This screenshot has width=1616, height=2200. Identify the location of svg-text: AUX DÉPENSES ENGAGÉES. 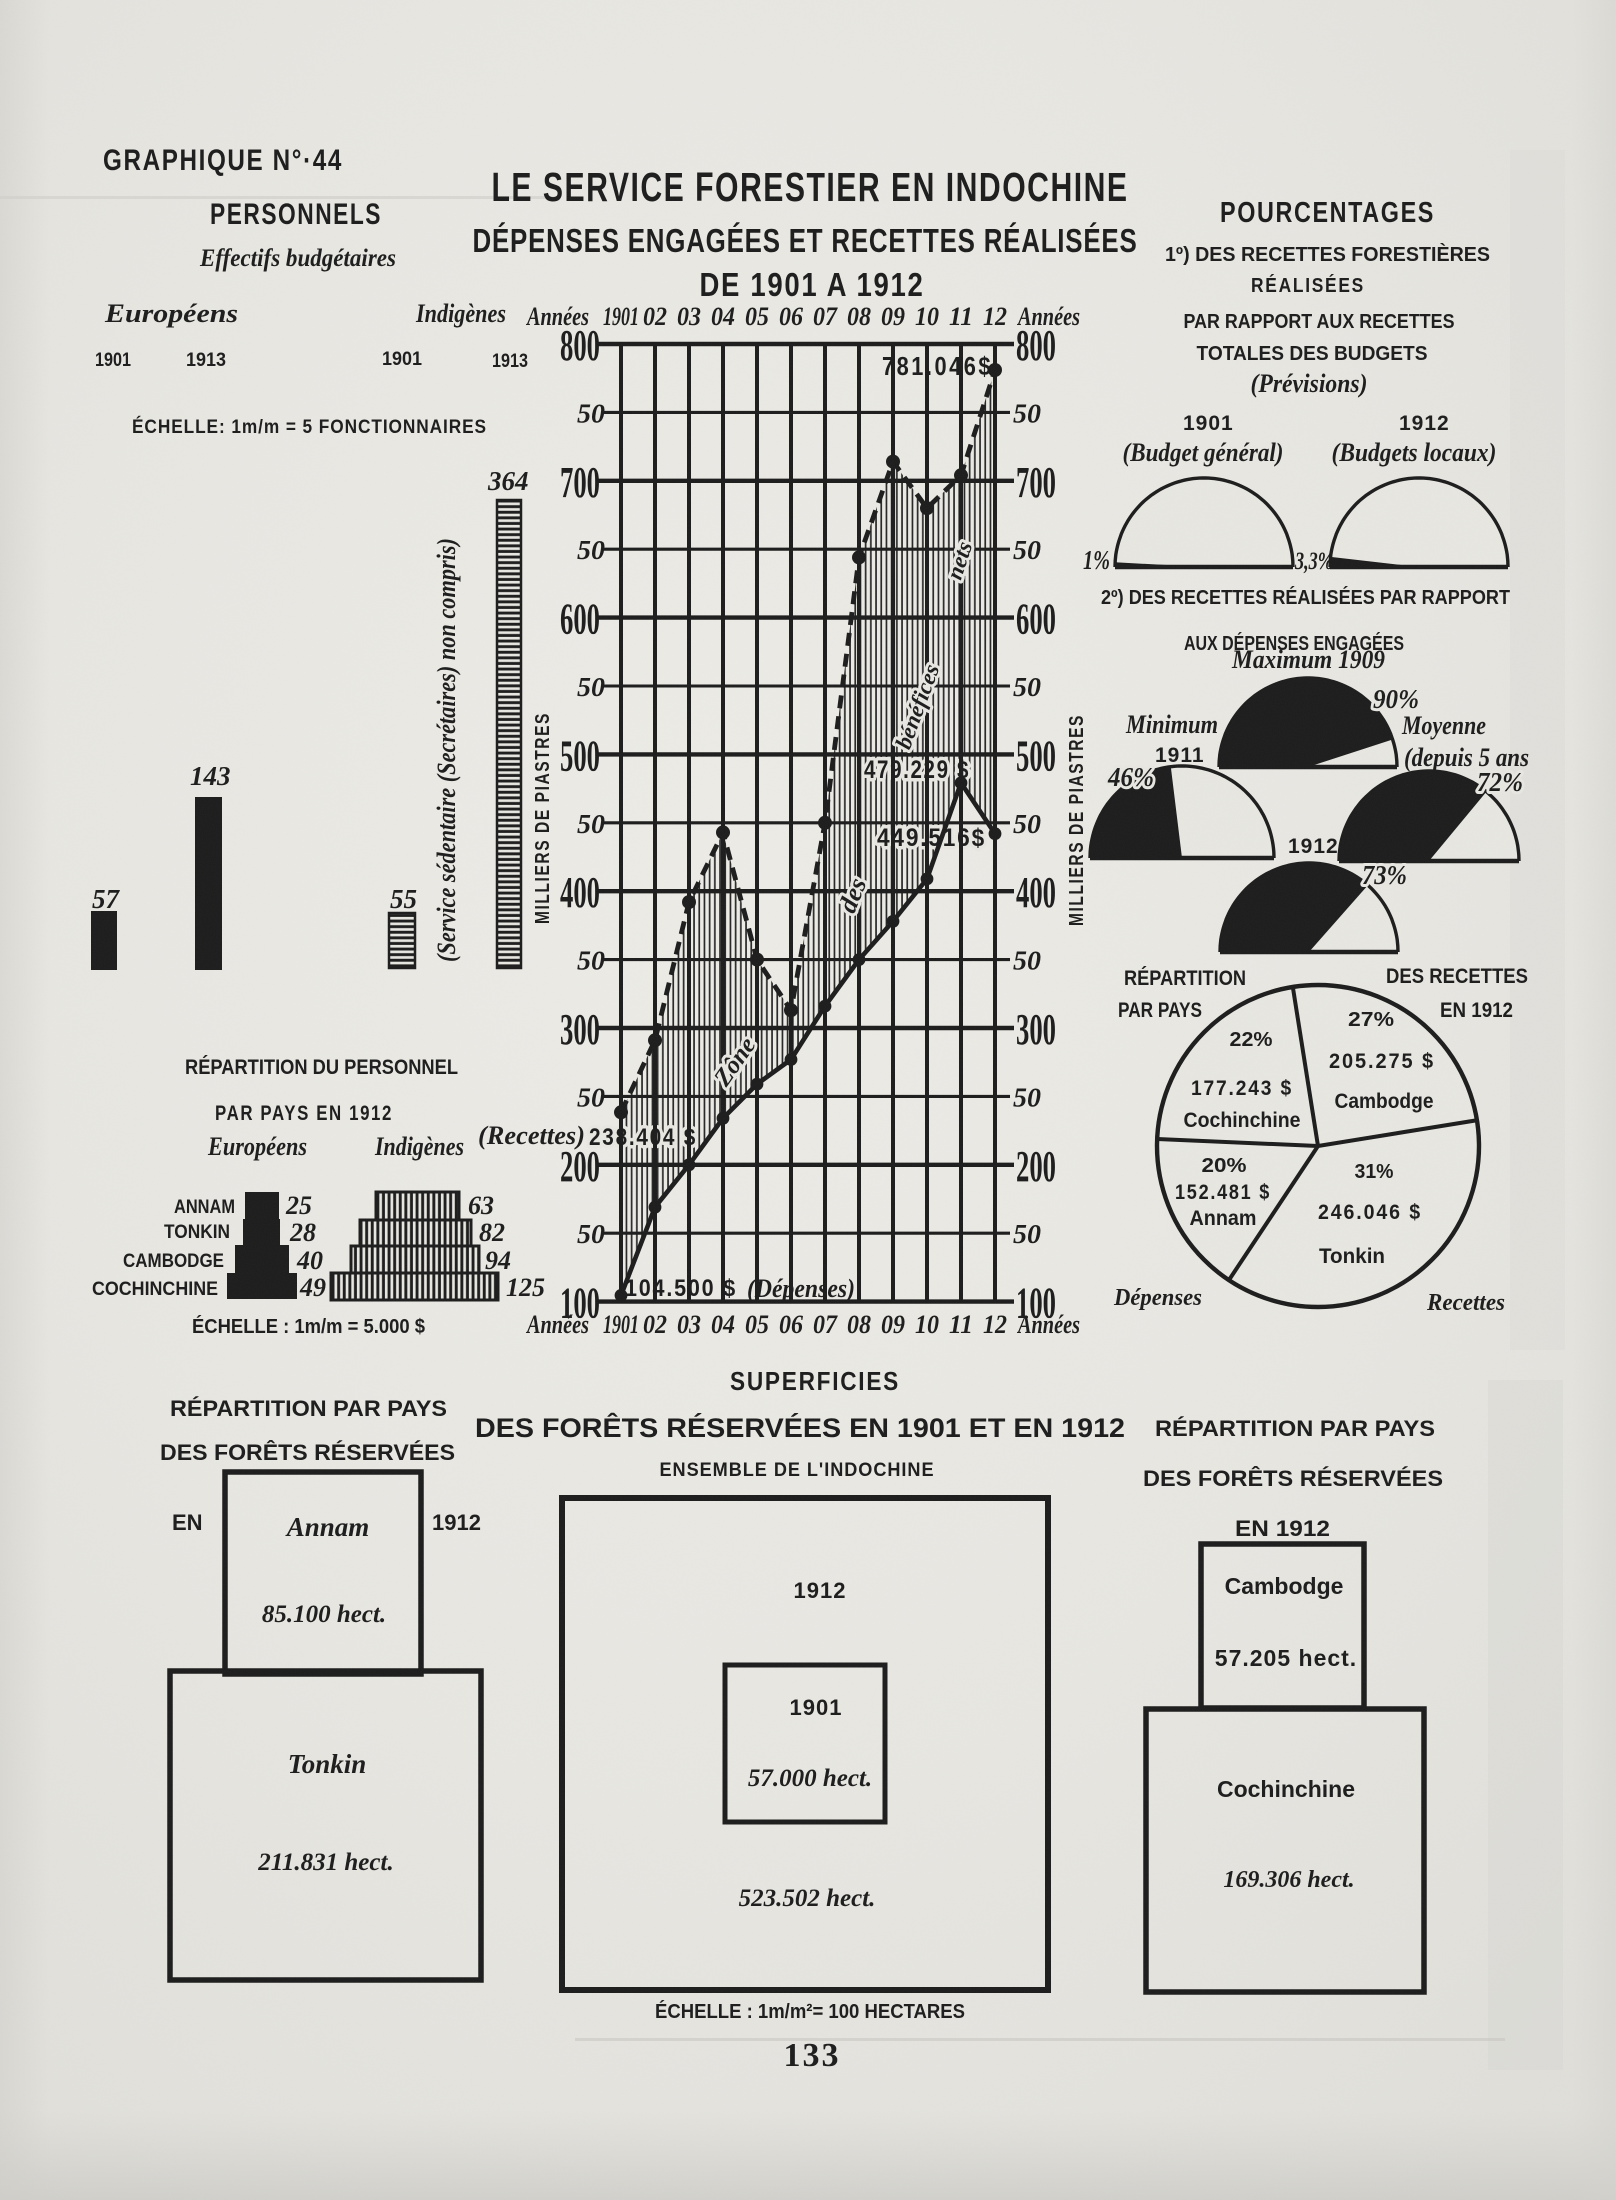
(1294, 643).